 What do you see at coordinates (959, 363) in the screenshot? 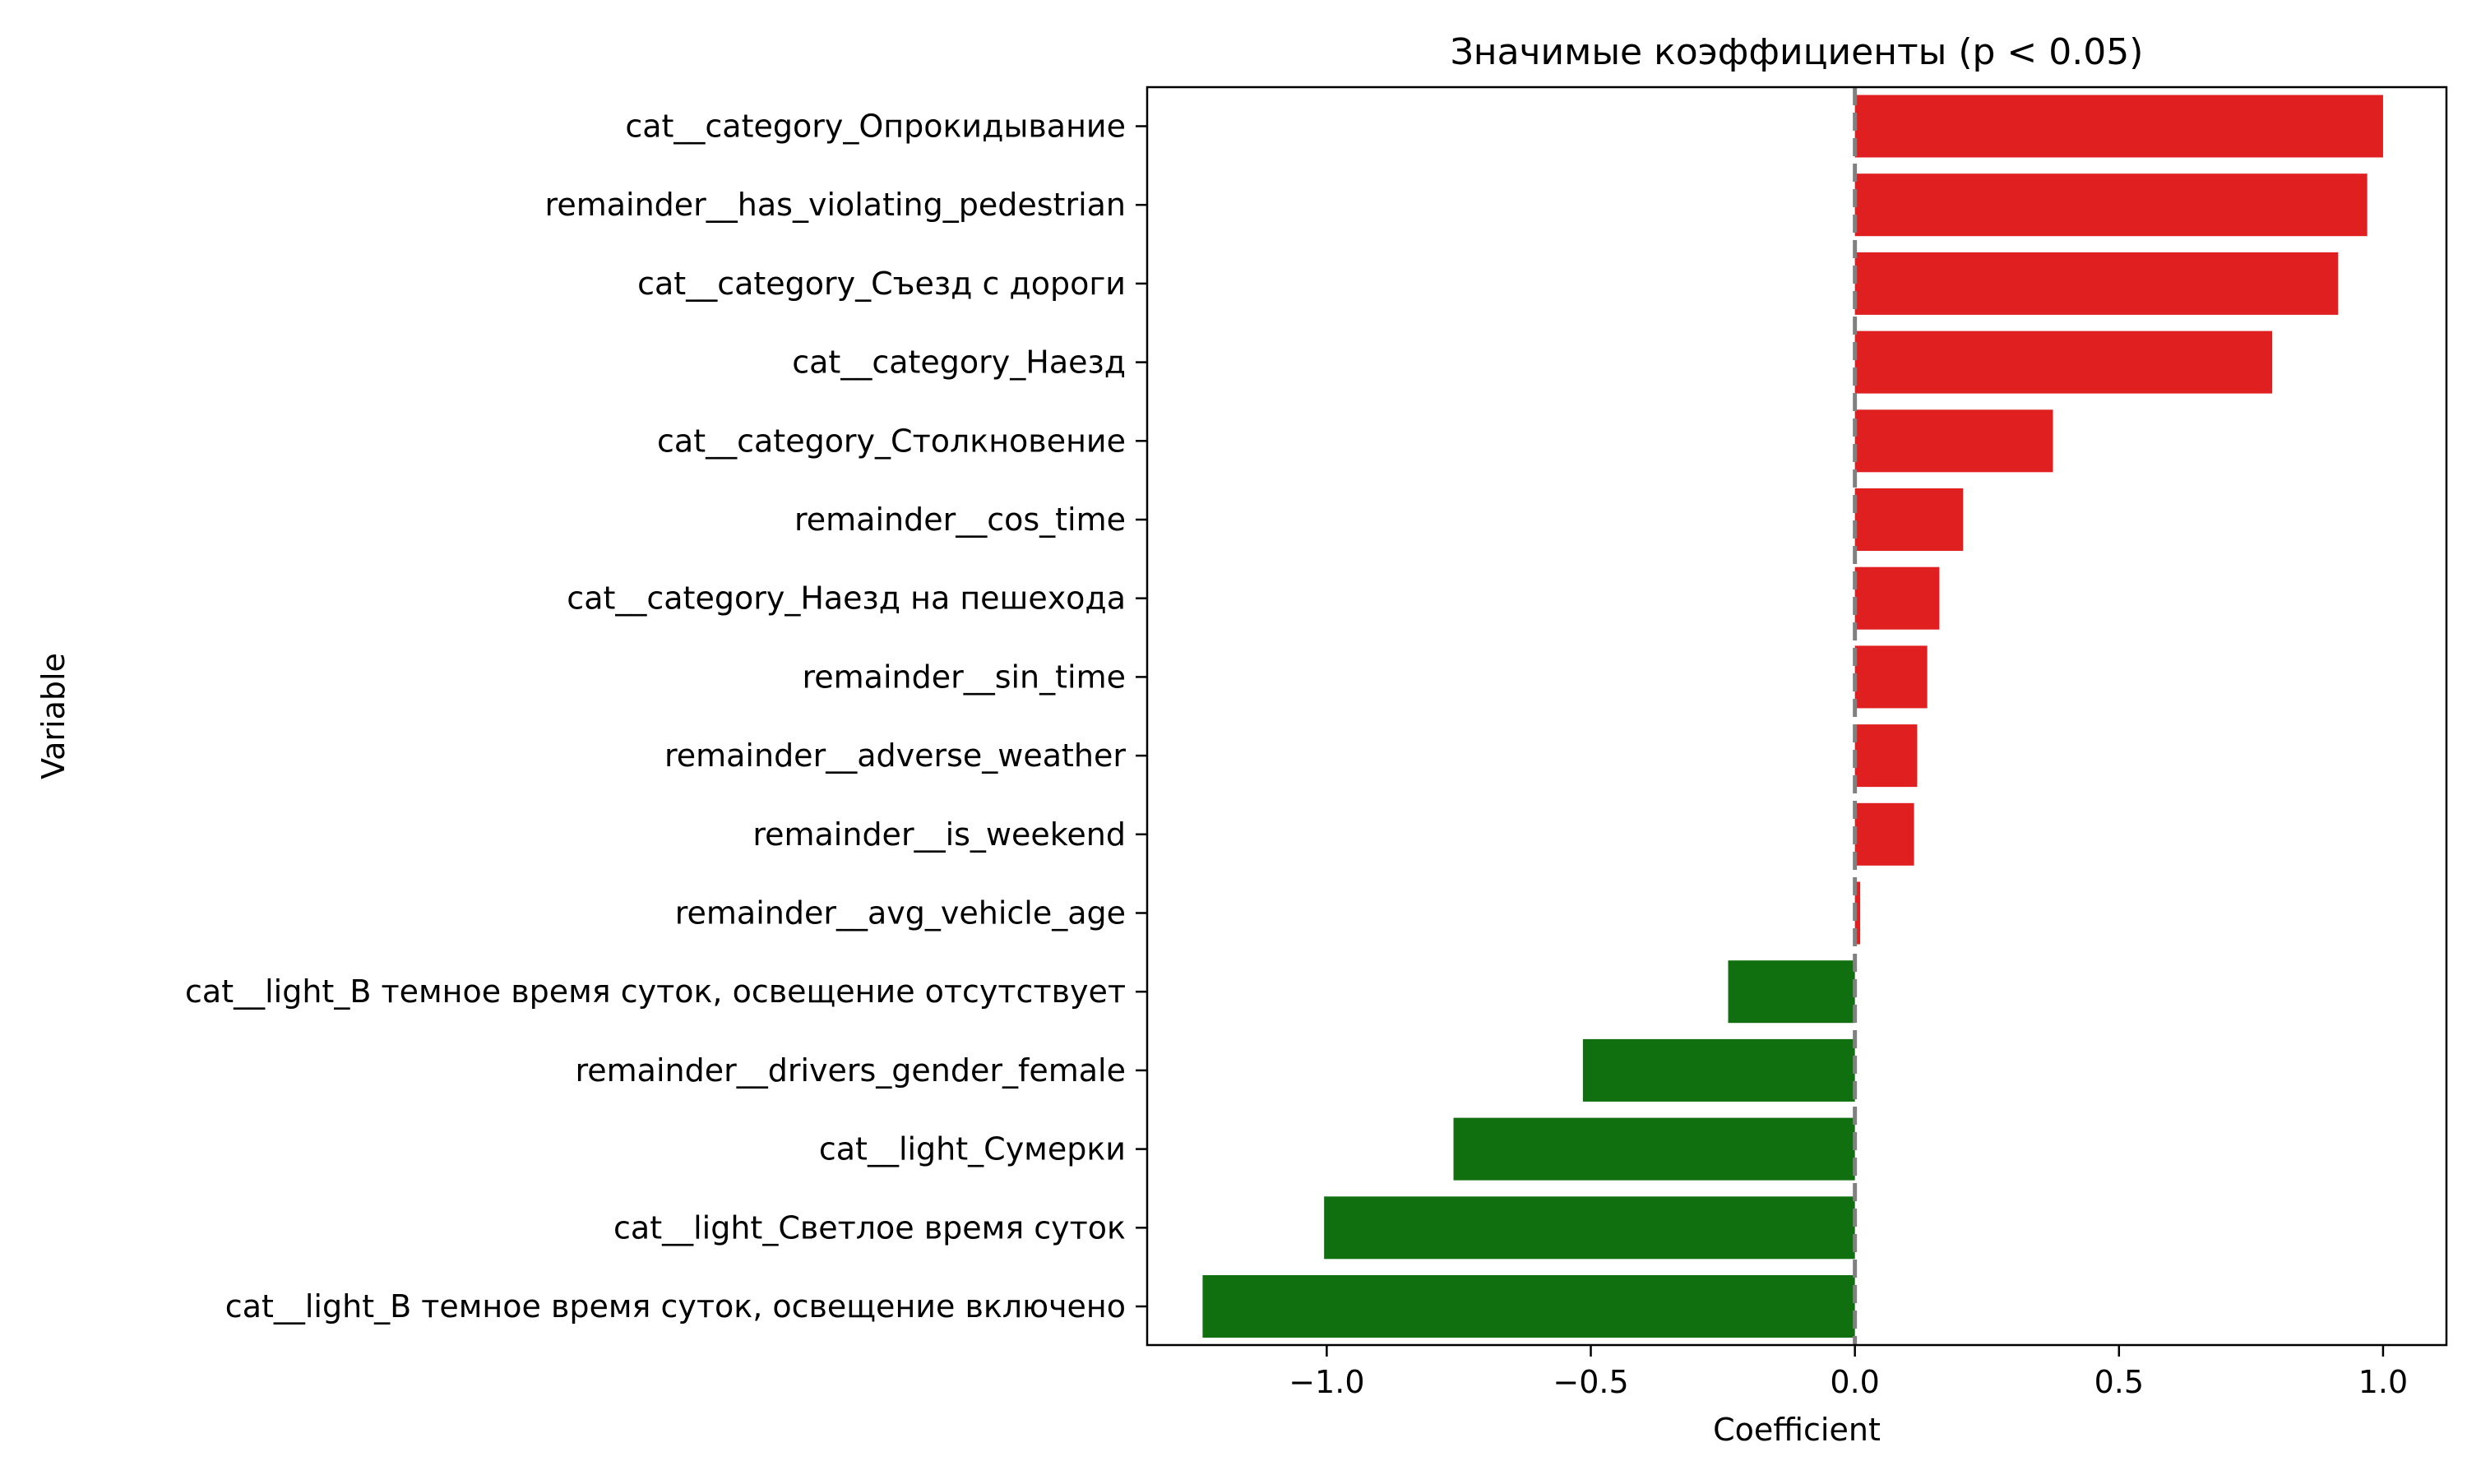
I see `y-tick-label-3: cat__category_Наезд` at bounding box center [959, 363].